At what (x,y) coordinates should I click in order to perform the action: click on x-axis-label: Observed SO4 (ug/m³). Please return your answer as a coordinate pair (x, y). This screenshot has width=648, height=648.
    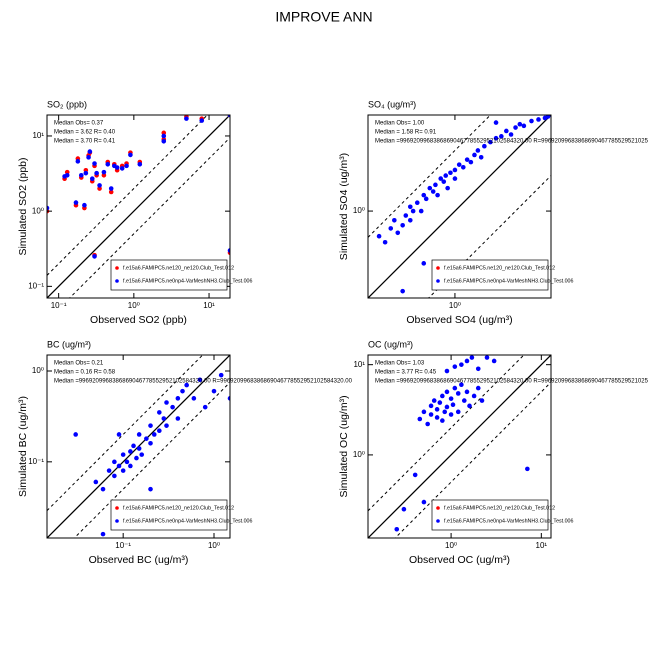
    Looking at the image, I should click on (459, 320).